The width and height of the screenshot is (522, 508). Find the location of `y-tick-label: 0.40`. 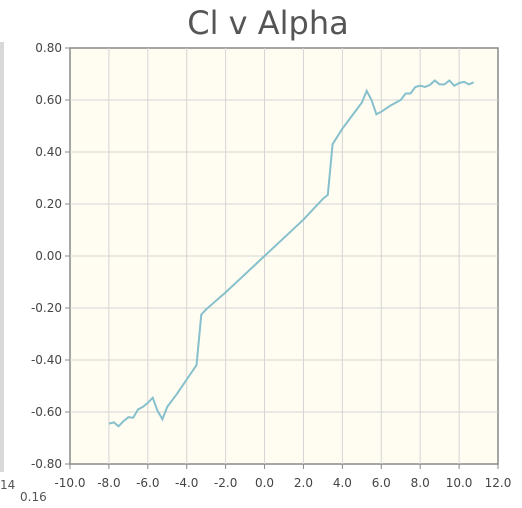

y-tick-label: 0.40 is located at coordinates (48, 152).